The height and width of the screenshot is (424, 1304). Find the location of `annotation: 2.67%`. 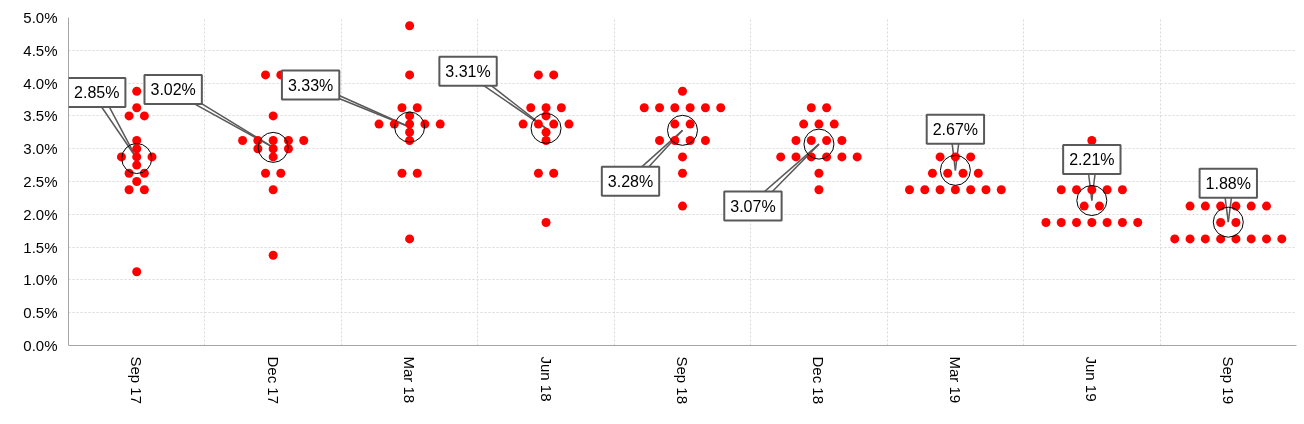

annotation: 2.67% is located at coordinates (955, 129).